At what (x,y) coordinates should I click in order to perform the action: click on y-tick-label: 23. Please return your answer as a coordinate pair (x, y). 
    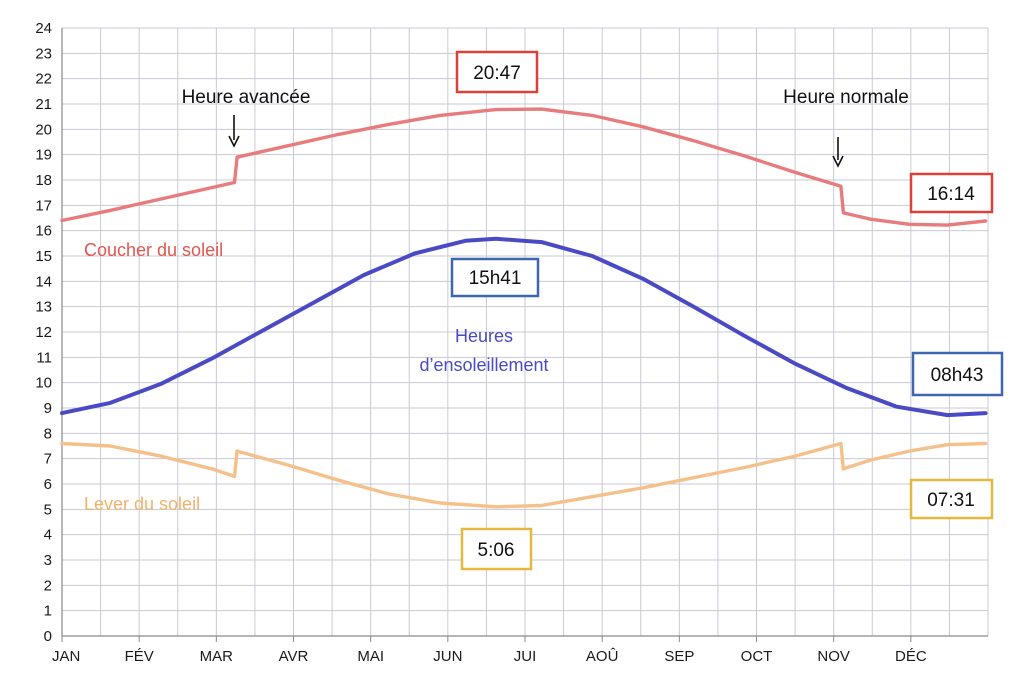
    Looking at the image, I should click on (43, 53).